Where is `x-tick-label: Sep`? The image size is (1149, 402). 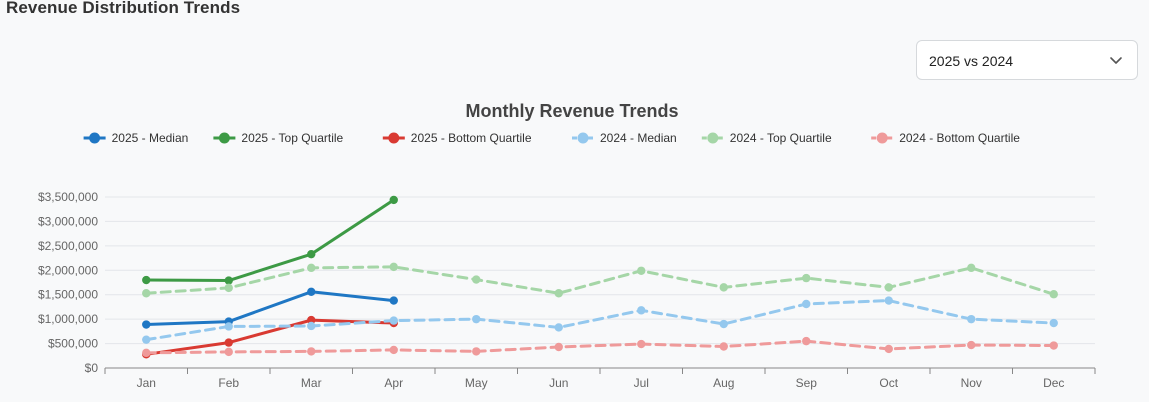
x-tick-label: Sep is located at coordinates (807, 383).